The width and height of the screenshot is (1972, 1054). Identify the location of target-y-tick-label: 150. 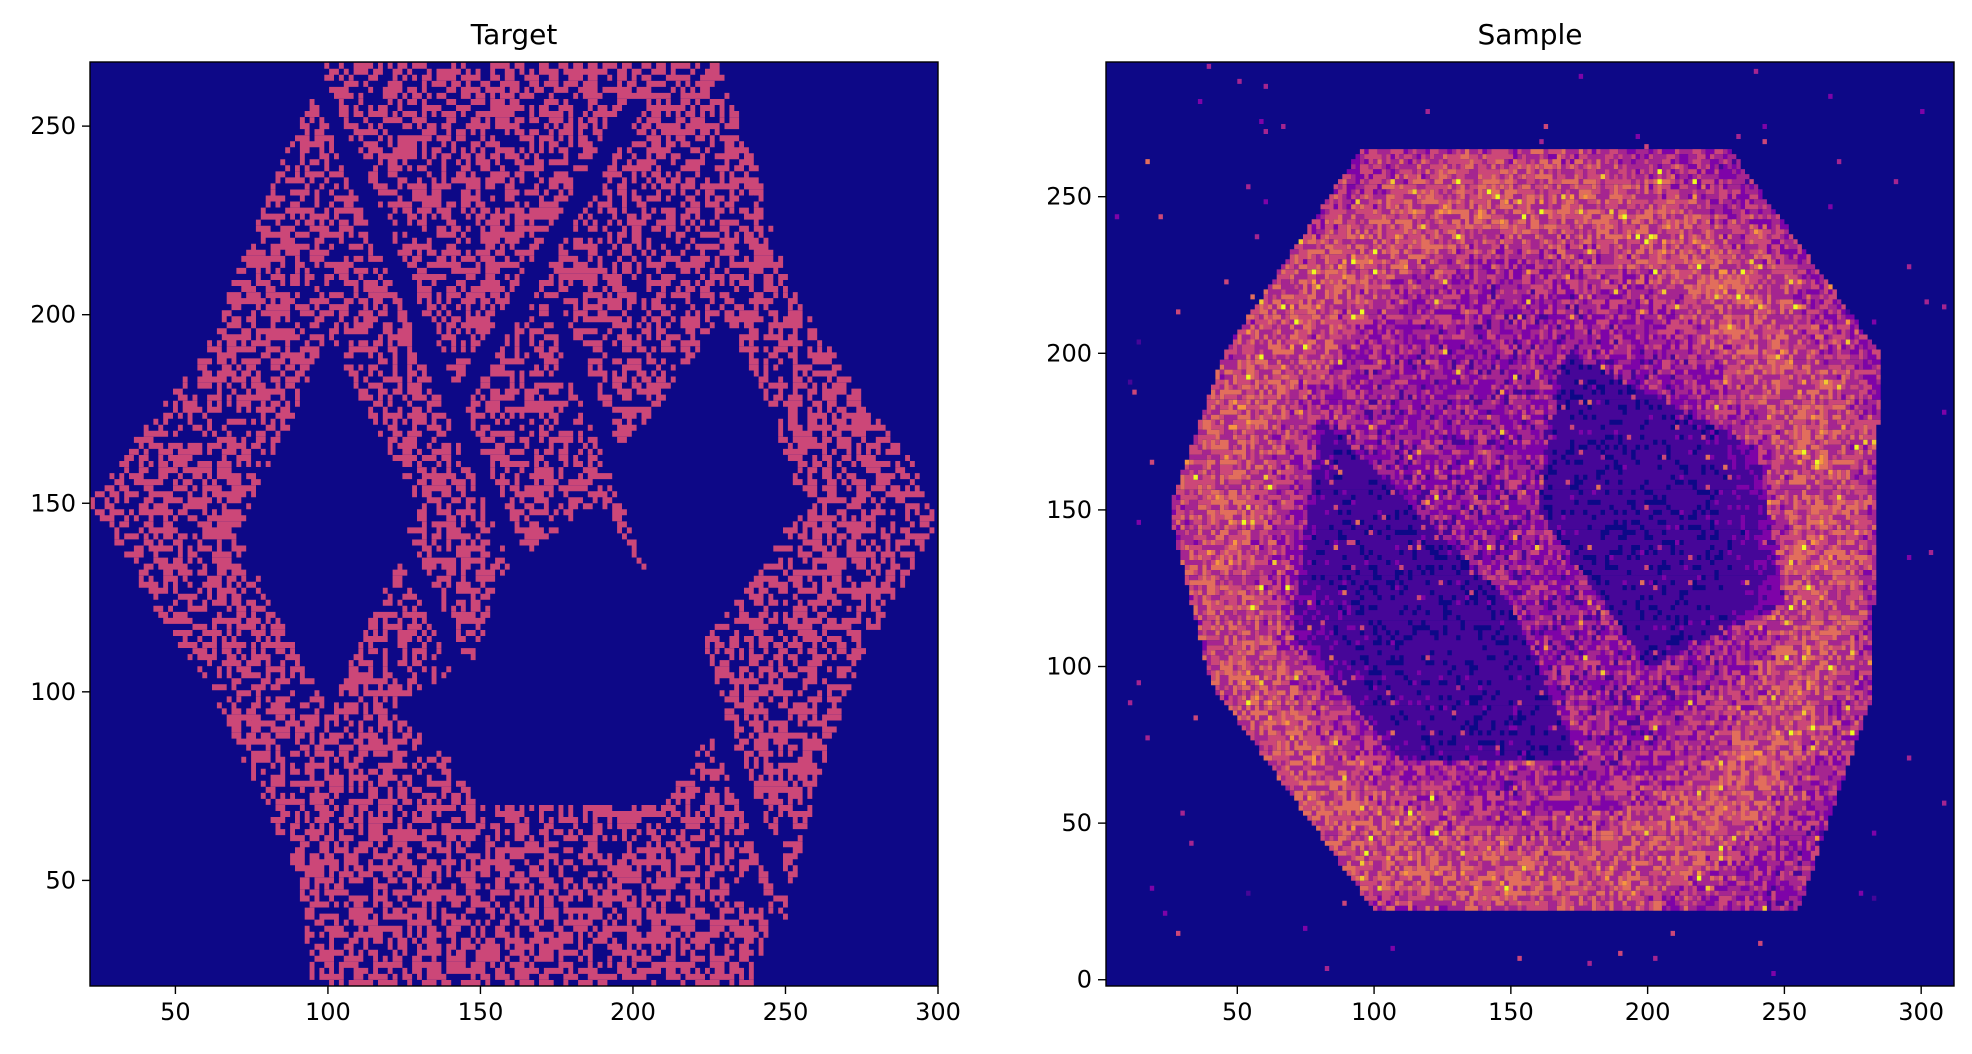
(53, 503).